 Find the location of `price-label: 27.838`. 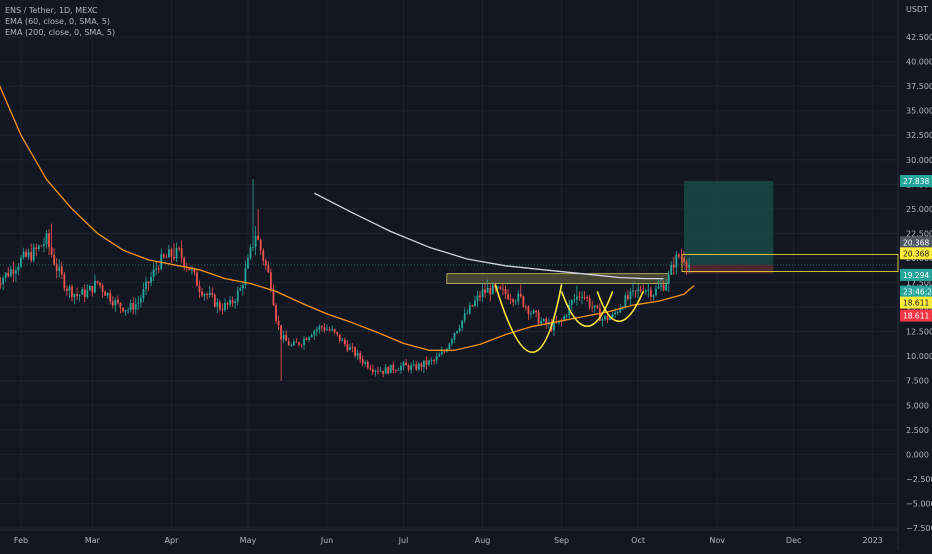

price-label: 27.838 is located at coordinates (916, 181).